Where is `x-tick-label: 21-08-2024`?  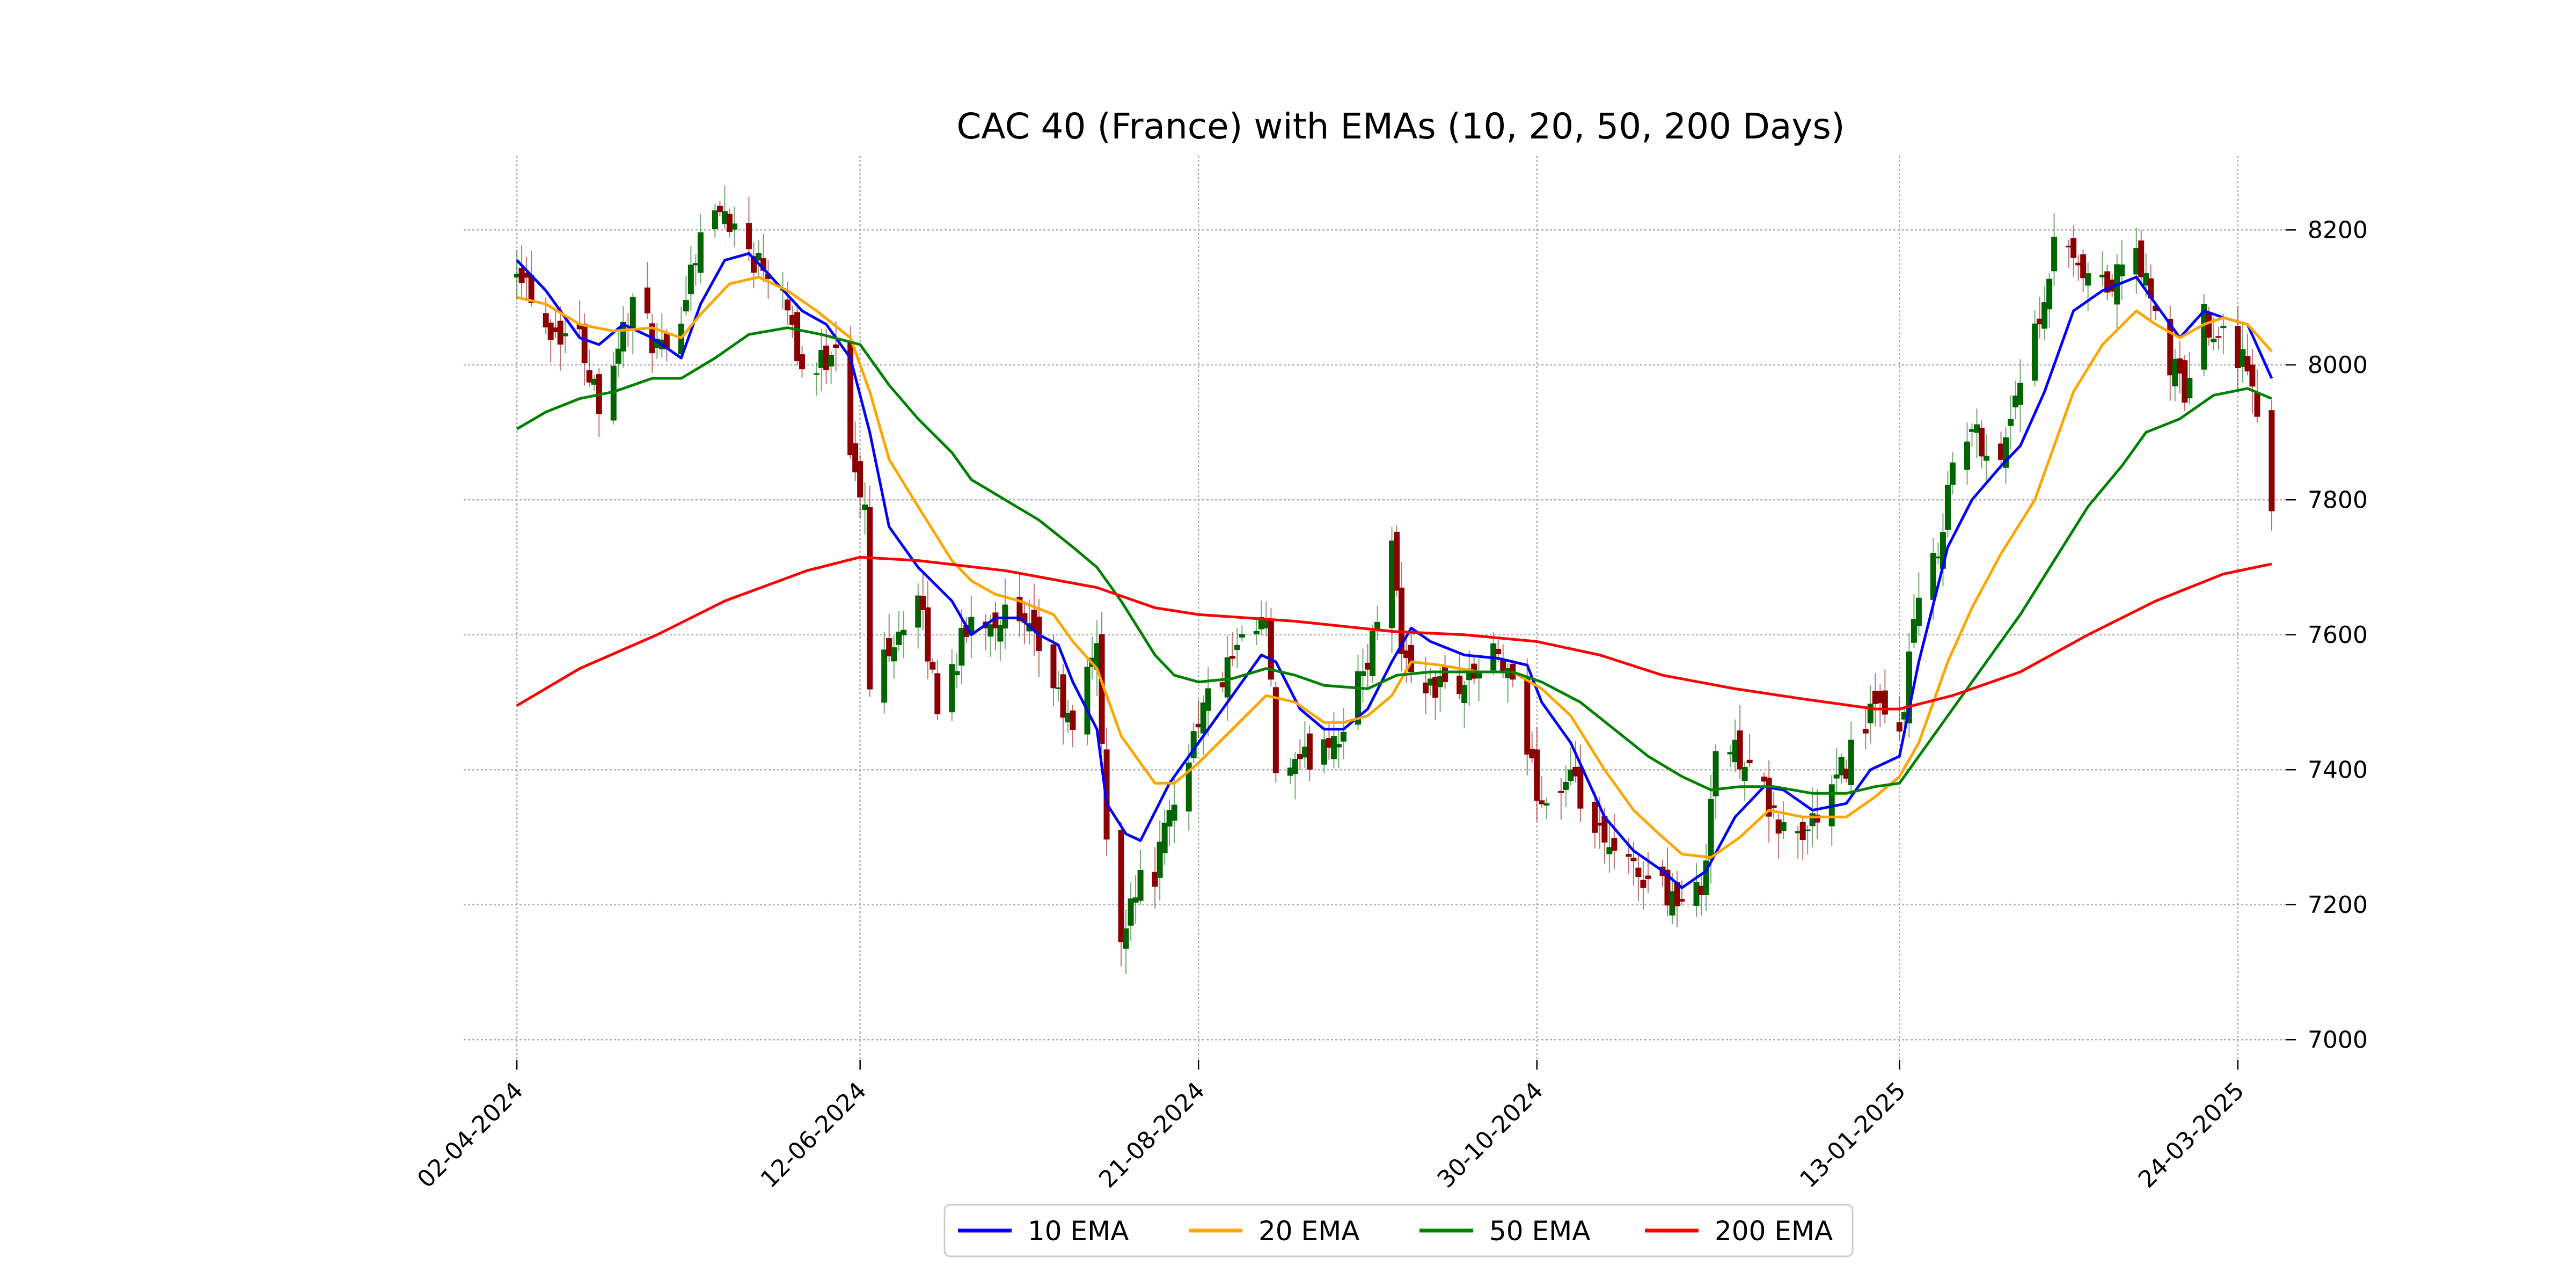 x-tick-label: 21-08-2024 is located at coordinates (1152, 1135).